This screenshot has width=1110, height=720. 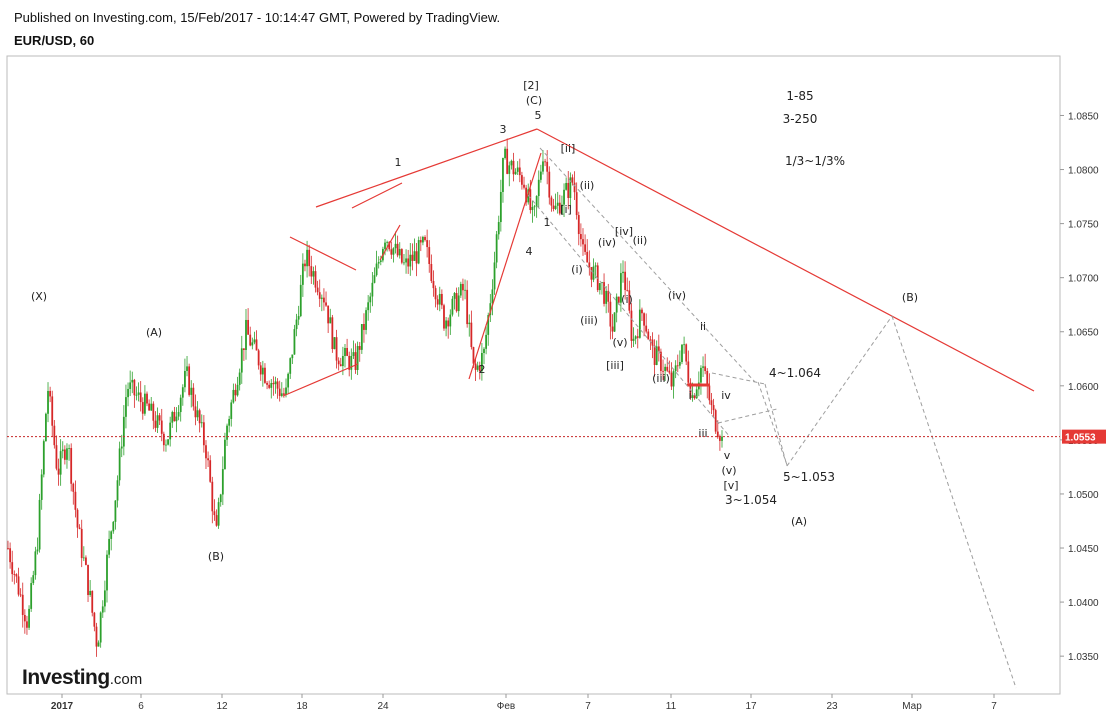 I want to click on y-tick-label: 1.0400, so click(x=1083, y=603).